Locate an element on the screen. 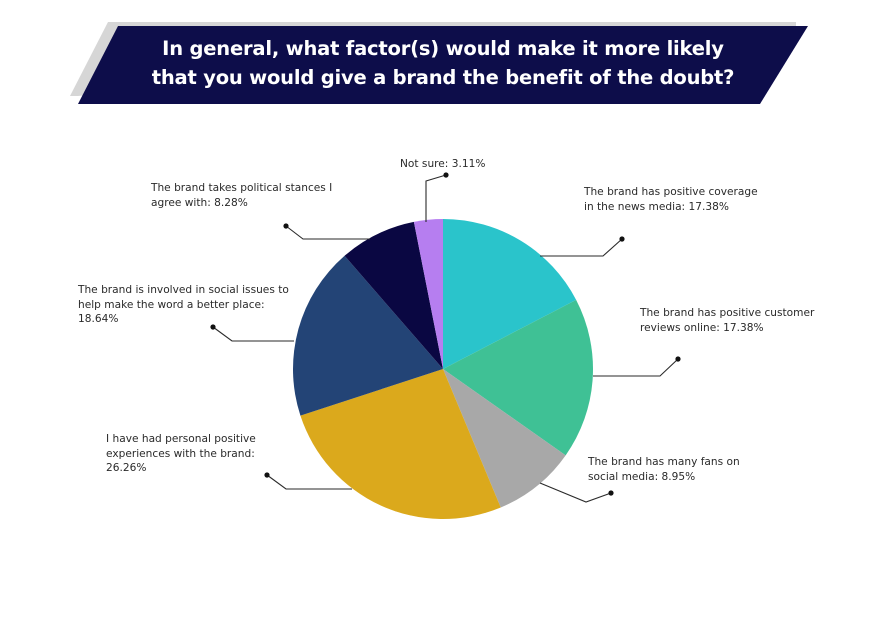  leader-political is located at coordinates (327, 232).